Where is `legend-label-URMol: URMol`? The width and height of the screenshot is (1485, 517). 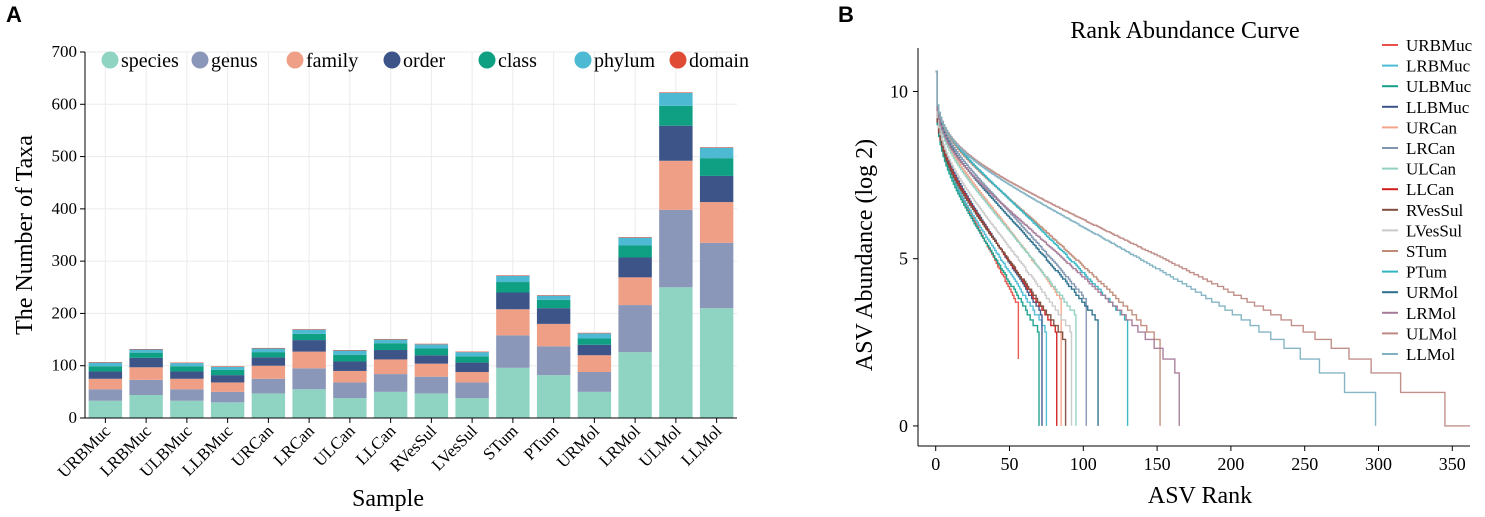
legend-label-URMol: URMol is located at coordinates (1432, 292).